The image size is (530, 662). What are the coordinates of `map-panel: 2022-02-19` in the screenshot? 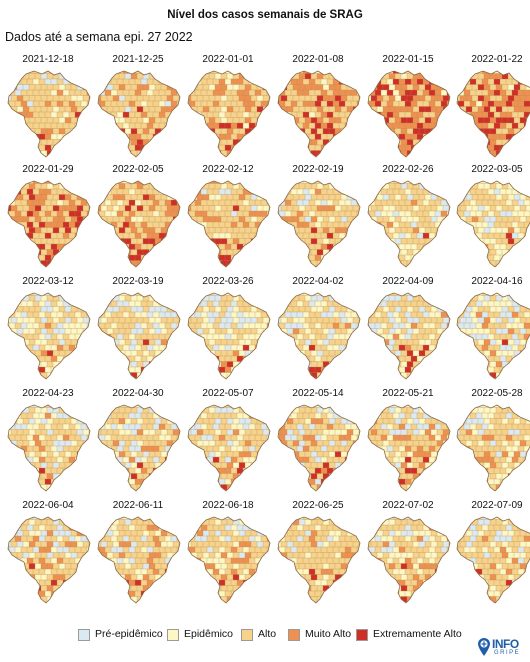 It's located at (318, 218).